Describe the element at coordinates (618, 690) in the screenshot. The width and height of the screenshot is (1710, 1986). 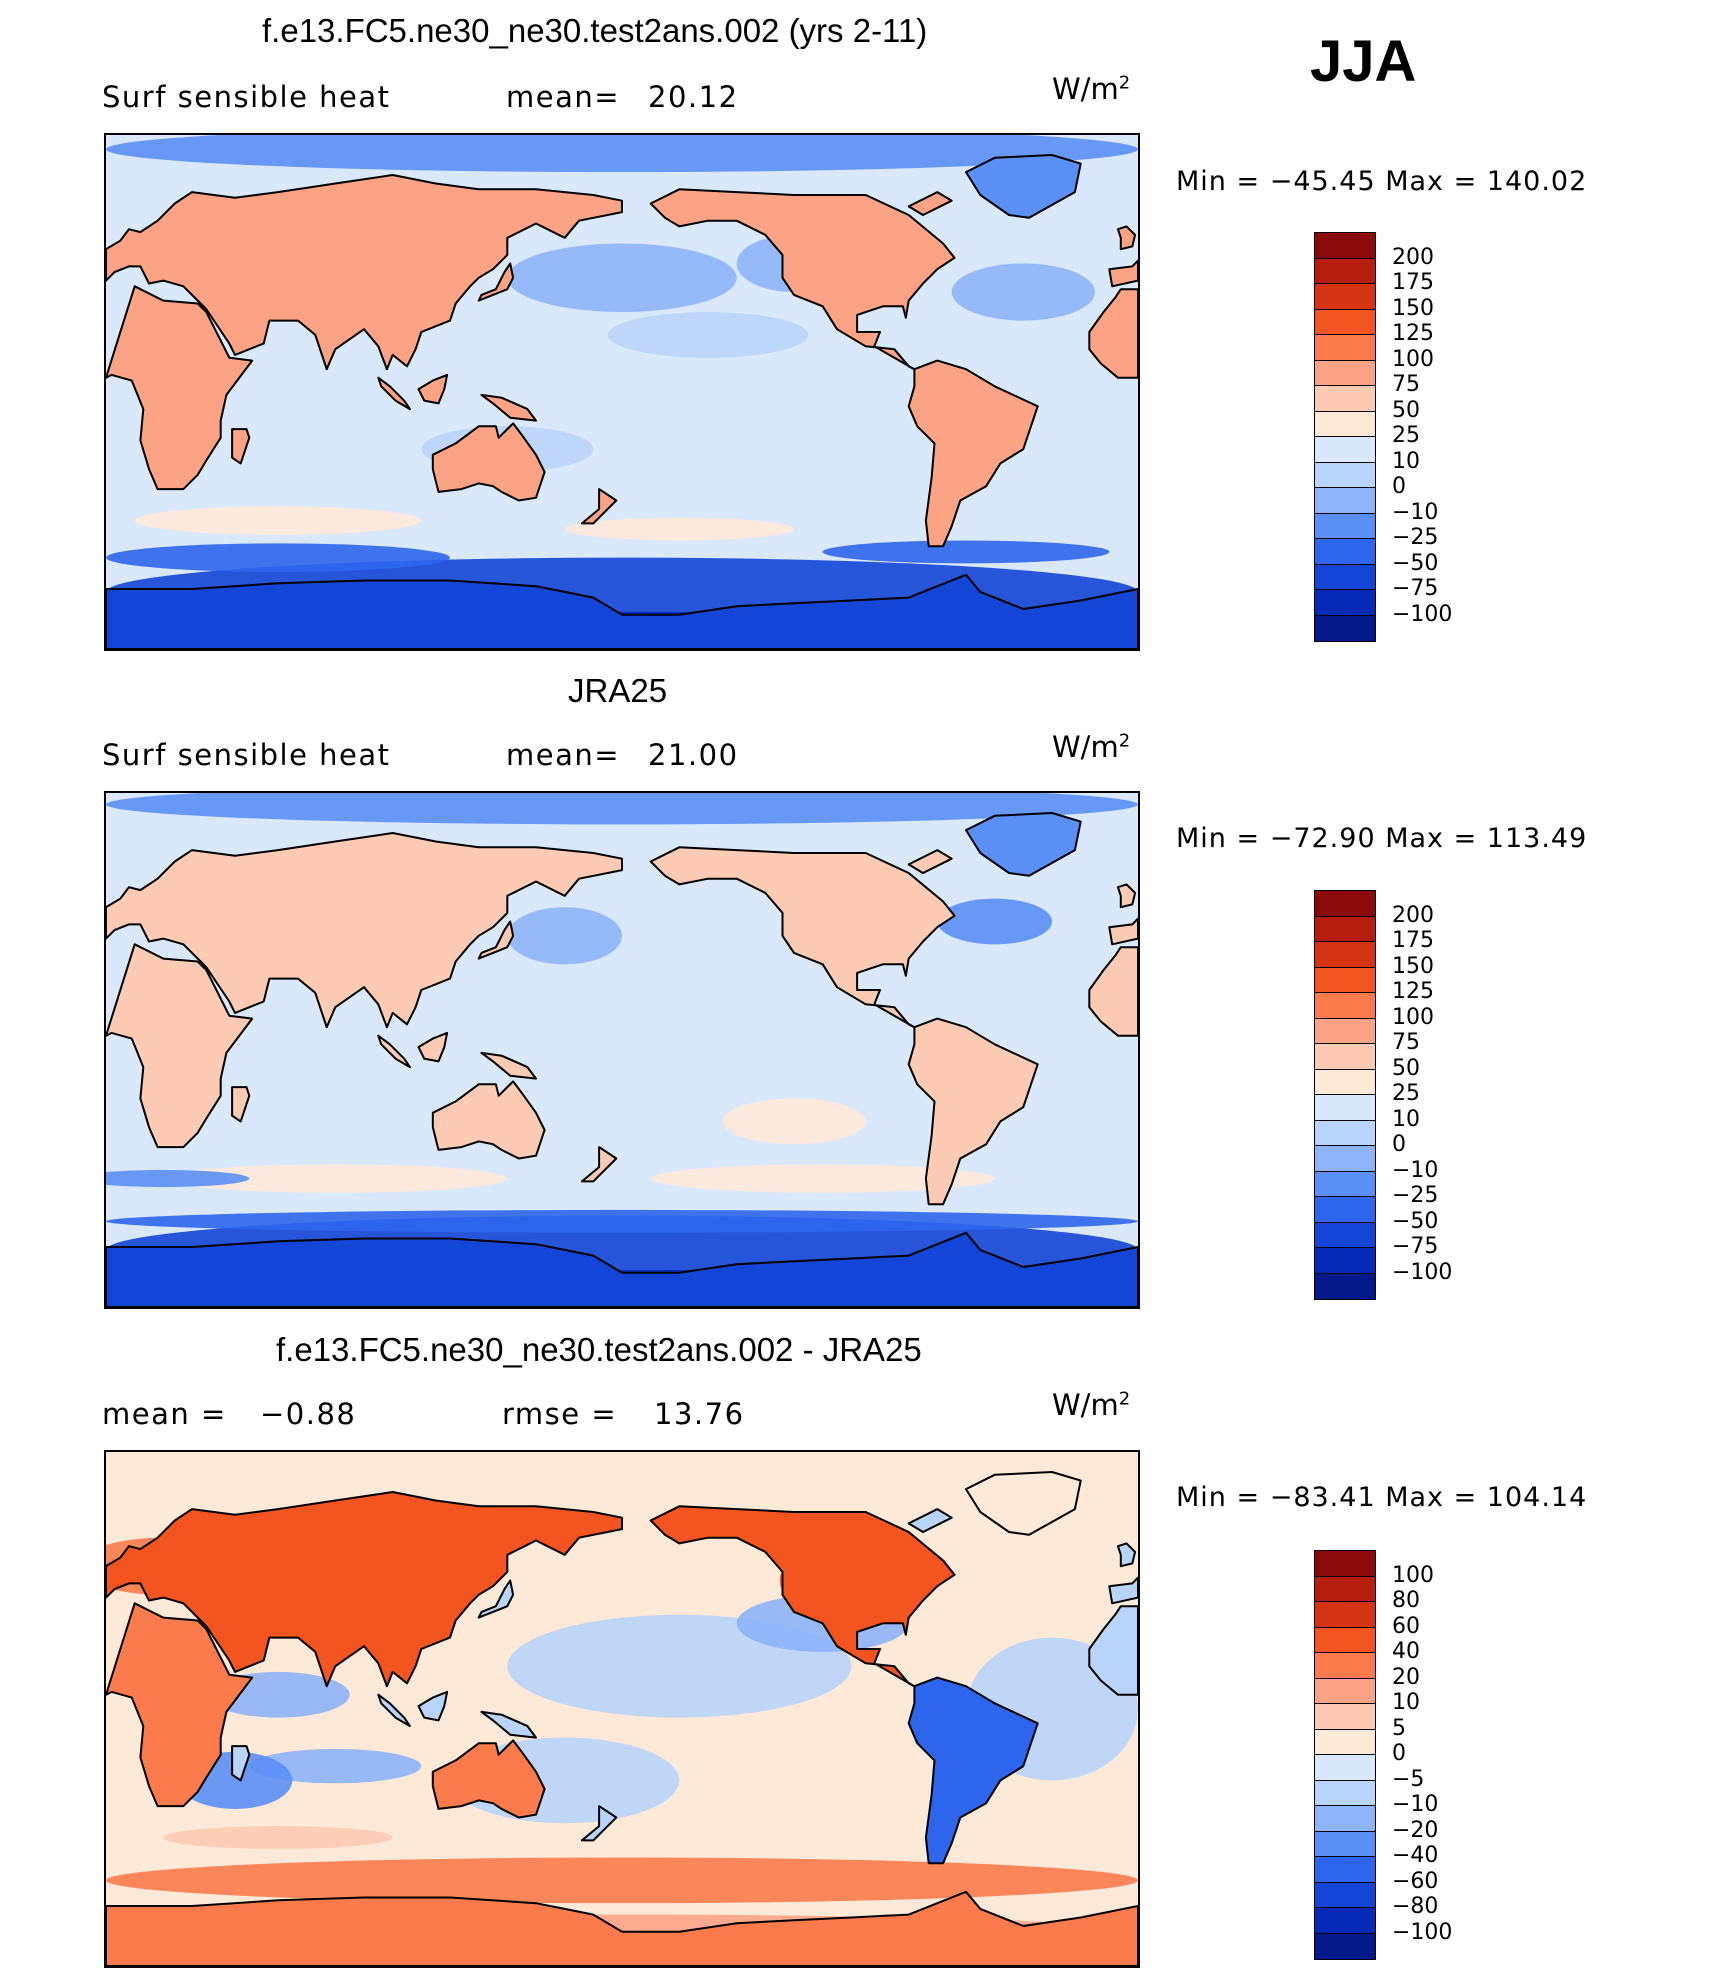
I see `panel2-title: JRA25` at that location.